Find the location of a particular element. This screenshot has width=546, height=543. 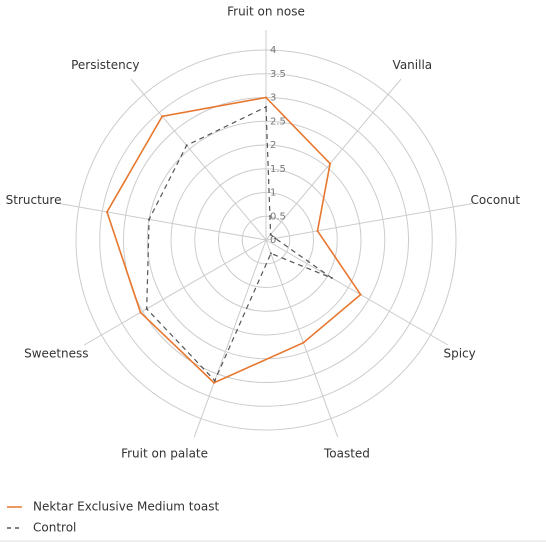

legend-label: Nektar Exclusive Medium toast is located at coordinates (126, 507).